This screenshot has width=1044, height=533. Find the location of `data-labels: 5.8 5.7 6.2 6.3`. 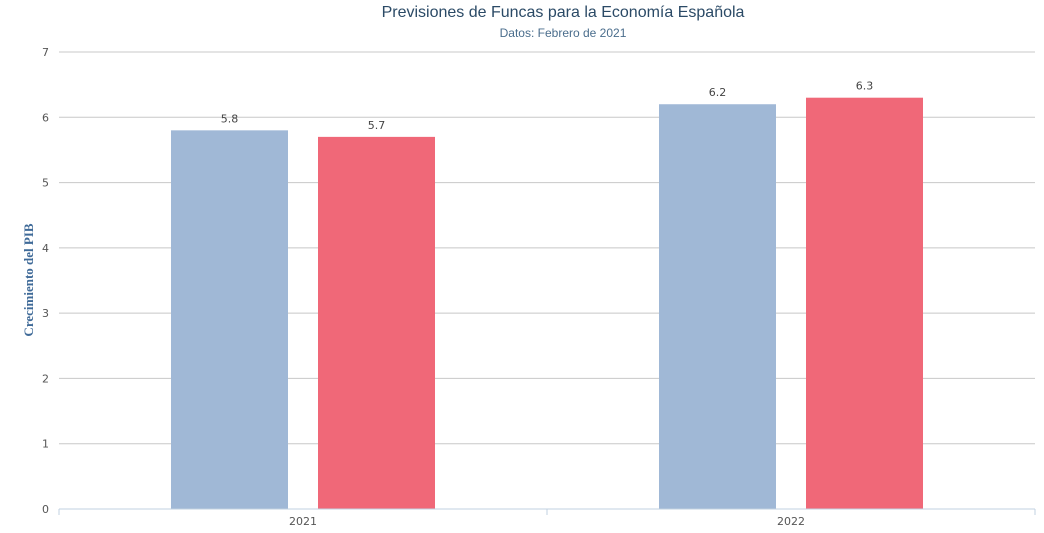

data-labels: 5.8 5.7 6.2 6.3 is located at coordinates (547, 106).